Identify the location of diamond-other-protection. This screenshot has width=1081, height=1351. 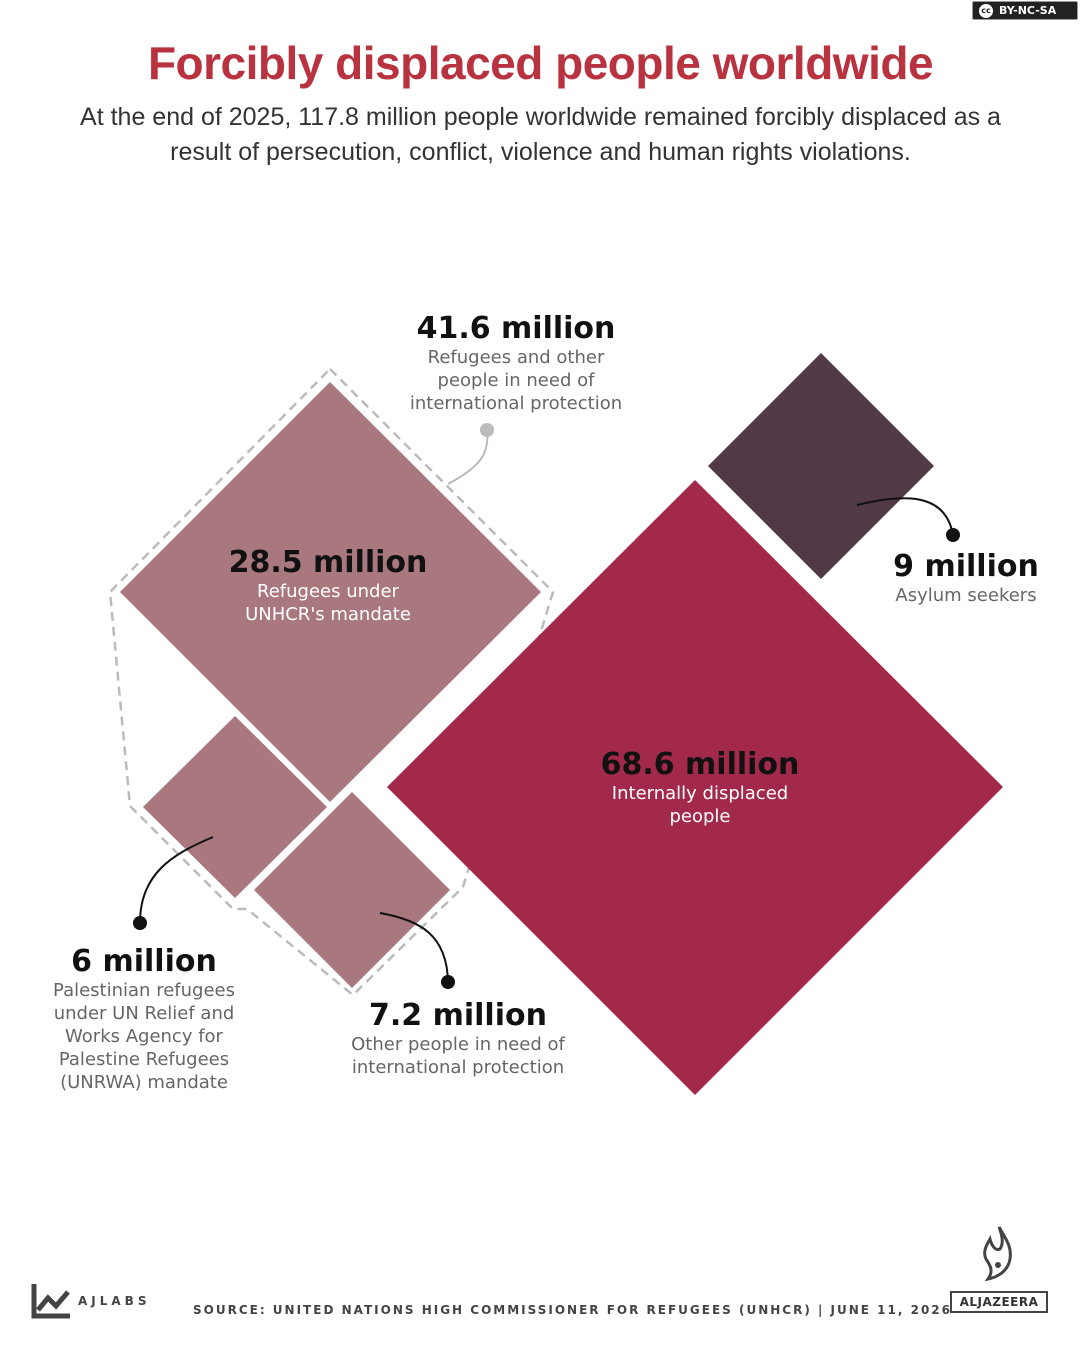
(352, 890).